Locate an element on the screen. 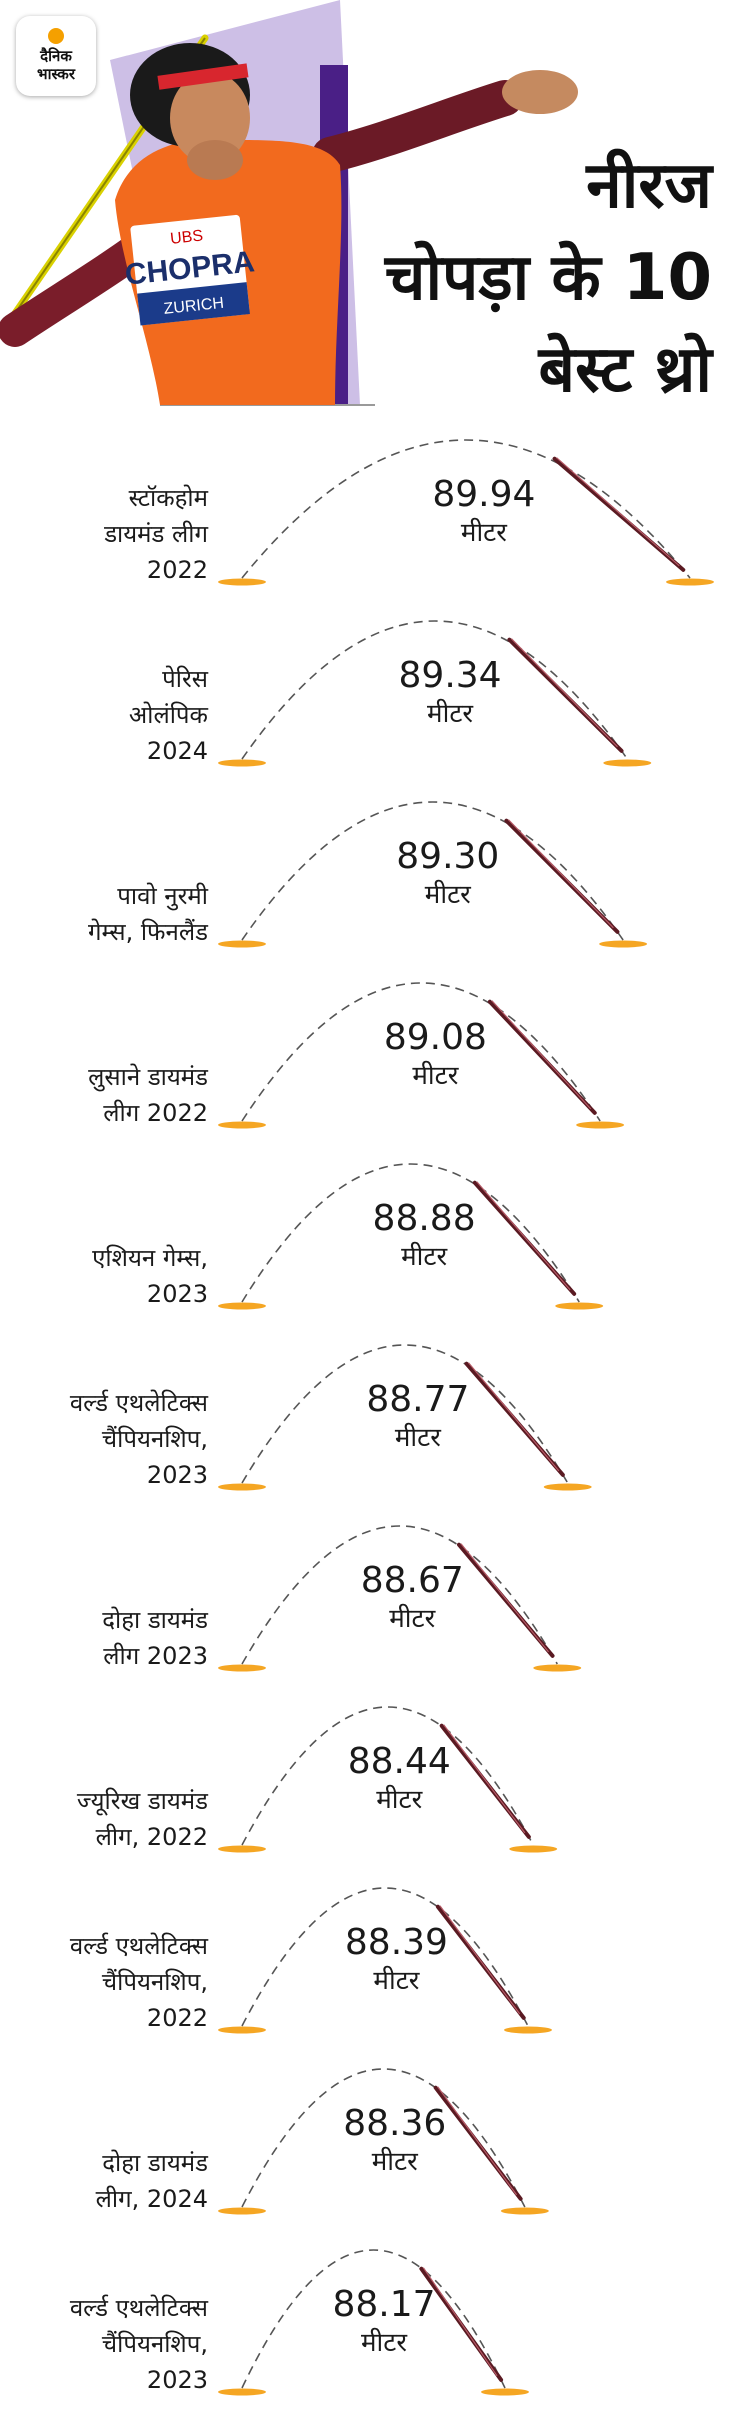 Image resolution: width=730 pixels, height=2430 pixels. distance-value: 89.08 is located at coordinates (435, 1037).